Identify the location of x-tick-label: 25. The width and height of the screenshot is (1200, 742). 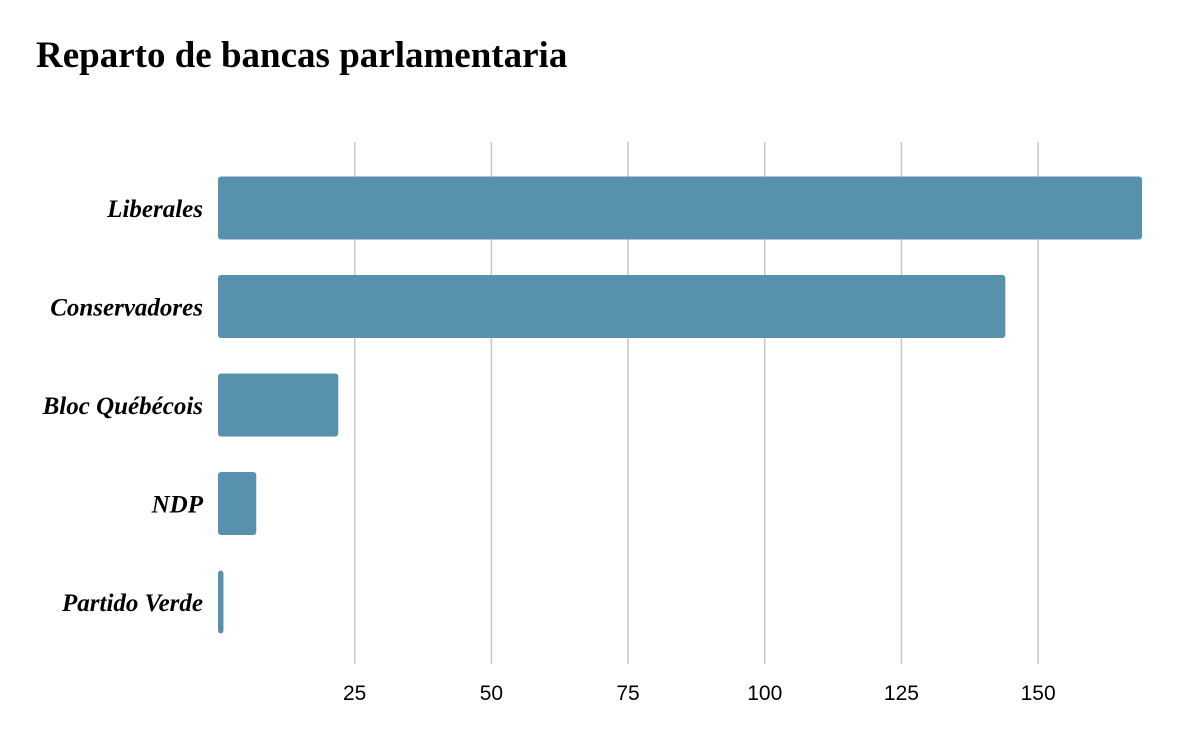
(354, 693).